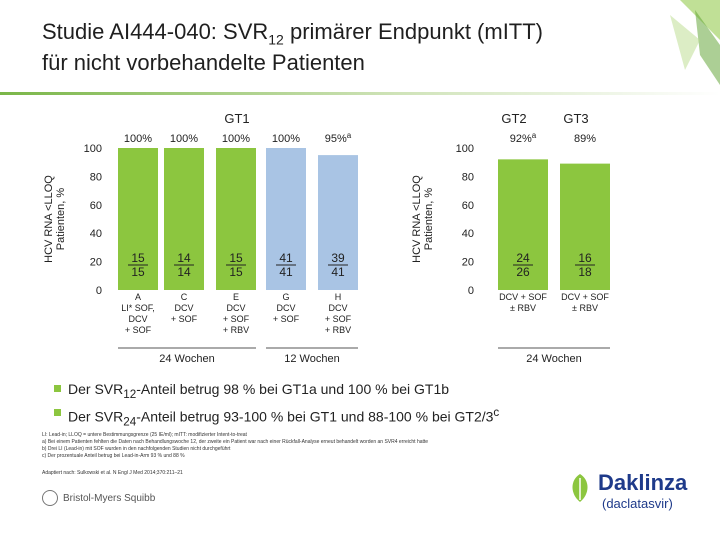 This screenshot has height=540, width=720. Describe the element at coordinates (523, 138) in the screenshot. I see `value-label: 92%a` at that location.